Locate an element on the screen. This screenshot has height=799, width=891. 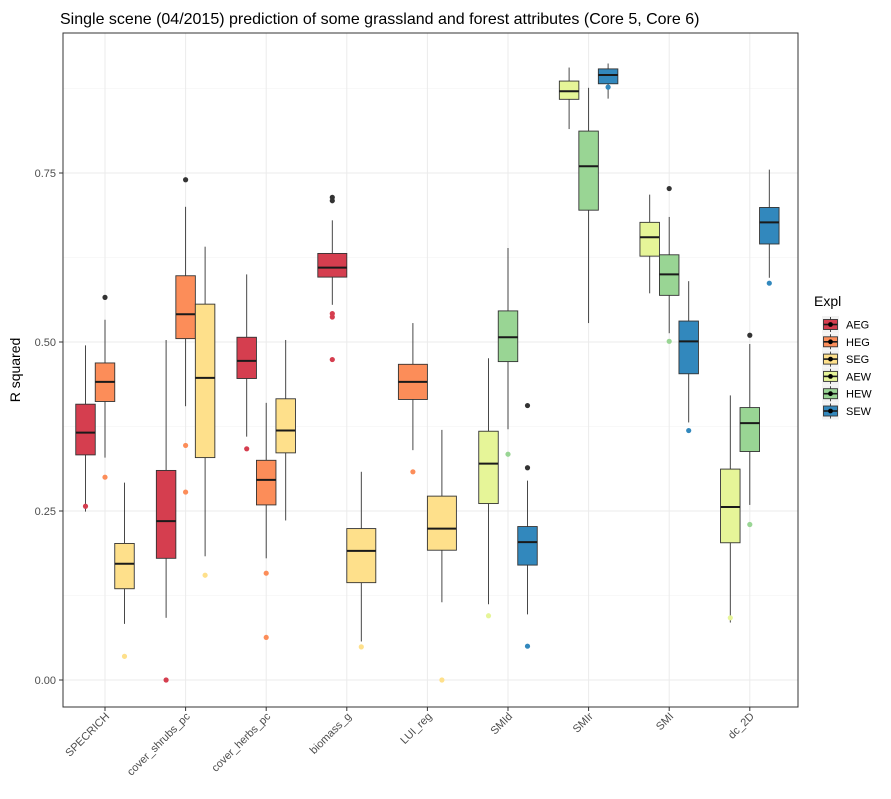
y-axis-title: R squared is located at coordinates (15, 370).